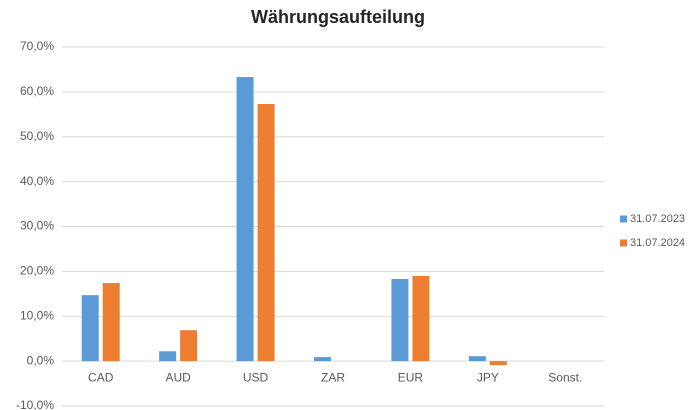 Image resolution: width=691 pixels, height=410 pixels. Describe the element at coordinates (333, 377) in the screenshot. I see `x-tick-label: ZAR` at that location.